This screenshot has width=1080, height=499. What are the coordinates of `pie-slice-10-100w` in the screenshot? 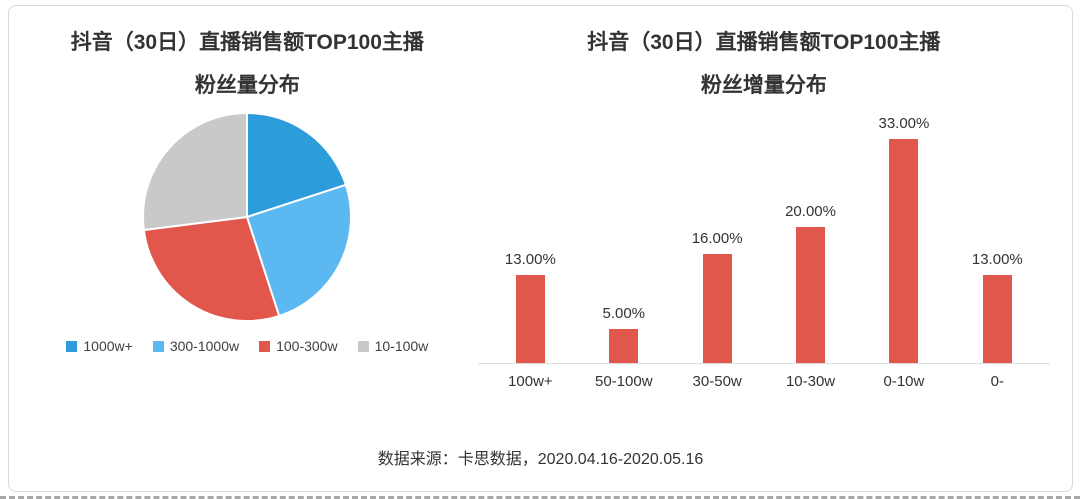 It's located at (195, 171).